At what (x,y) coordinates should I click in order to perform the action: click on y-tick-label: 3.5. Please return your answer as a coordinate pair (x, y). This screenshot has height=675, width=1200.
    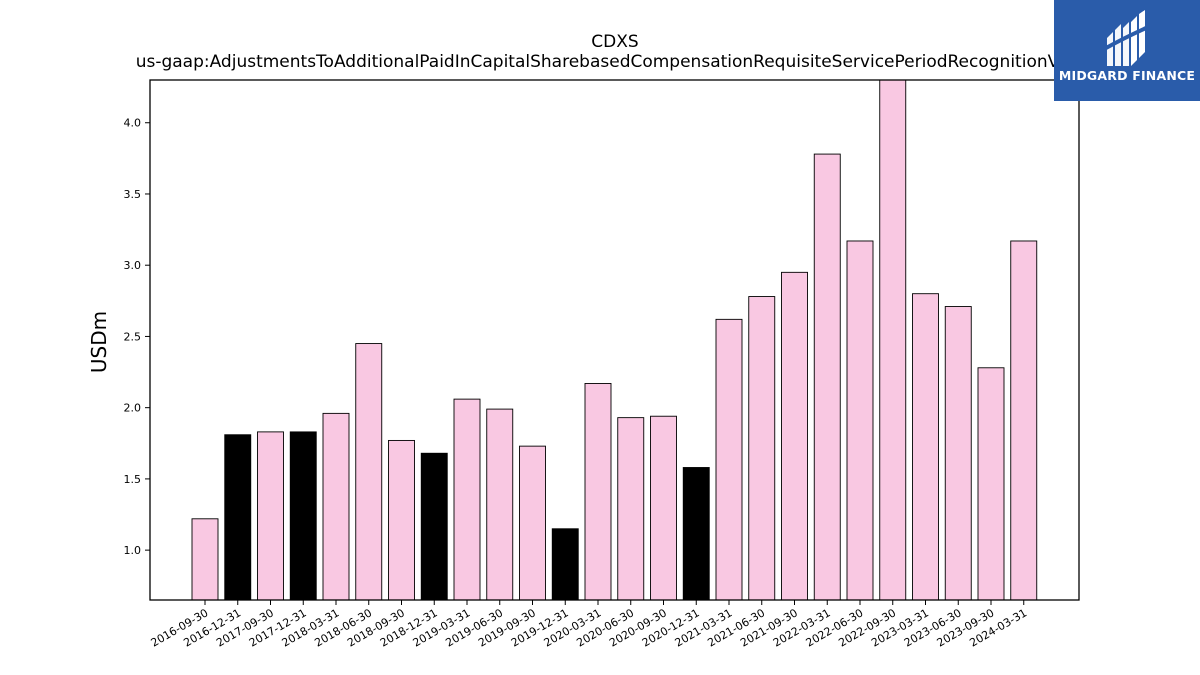
    Looking at the image, I should click on (133, 194).